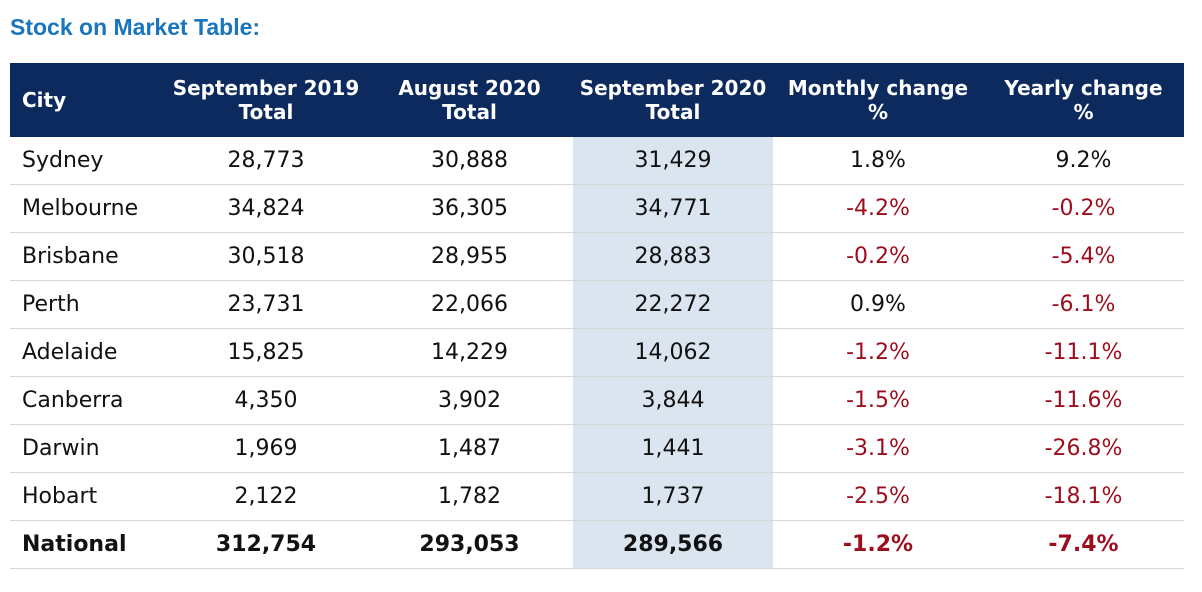 Image resolution: width=1202 pixels, height=592 pixels. Describe the element at coordinates (469, 256) in the screenshot. I see `cell-aug2020: 28,955` at that location.